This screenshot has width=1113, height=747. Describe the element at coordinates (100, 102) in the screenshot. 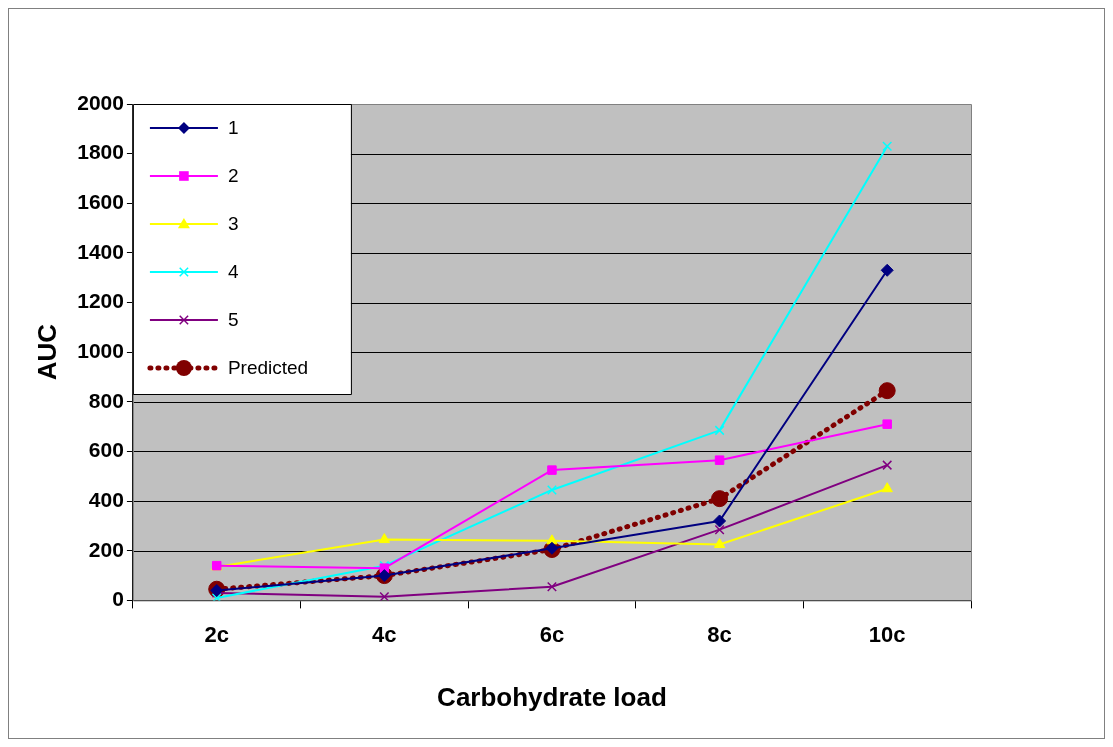

I see `y-tick-label: 2000` at that location.